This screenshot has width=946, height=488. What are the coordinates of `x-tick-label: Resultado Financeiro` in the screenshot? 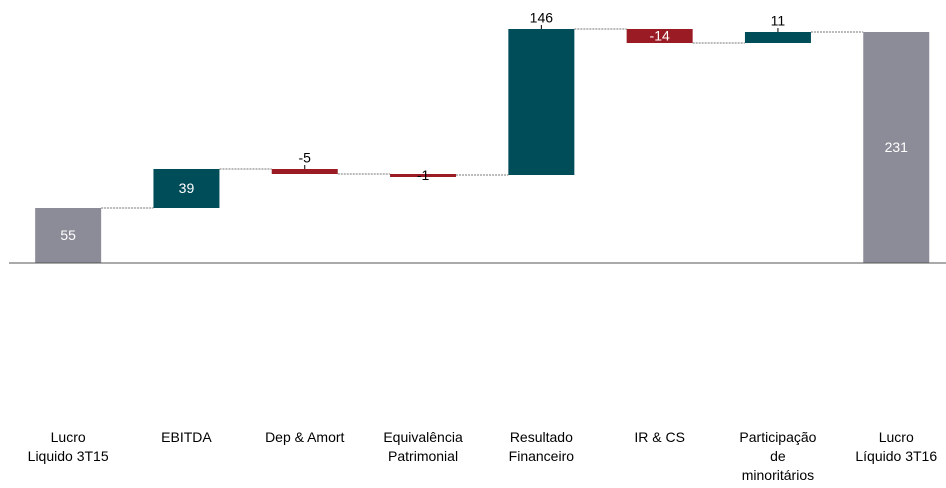 It's located at (541, 446).